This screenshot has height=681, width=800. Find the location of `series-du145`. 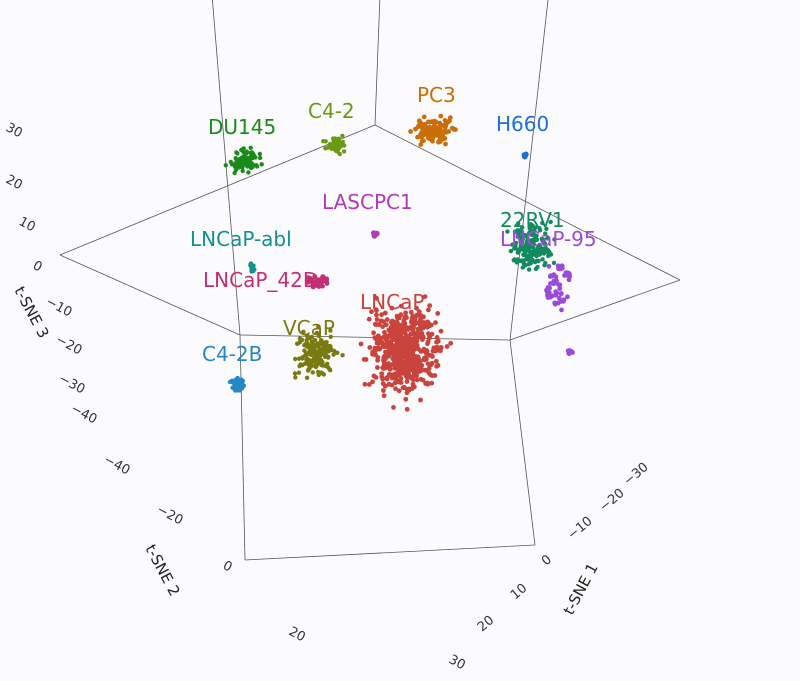

series-du145 is located at coordinates (243, 160).